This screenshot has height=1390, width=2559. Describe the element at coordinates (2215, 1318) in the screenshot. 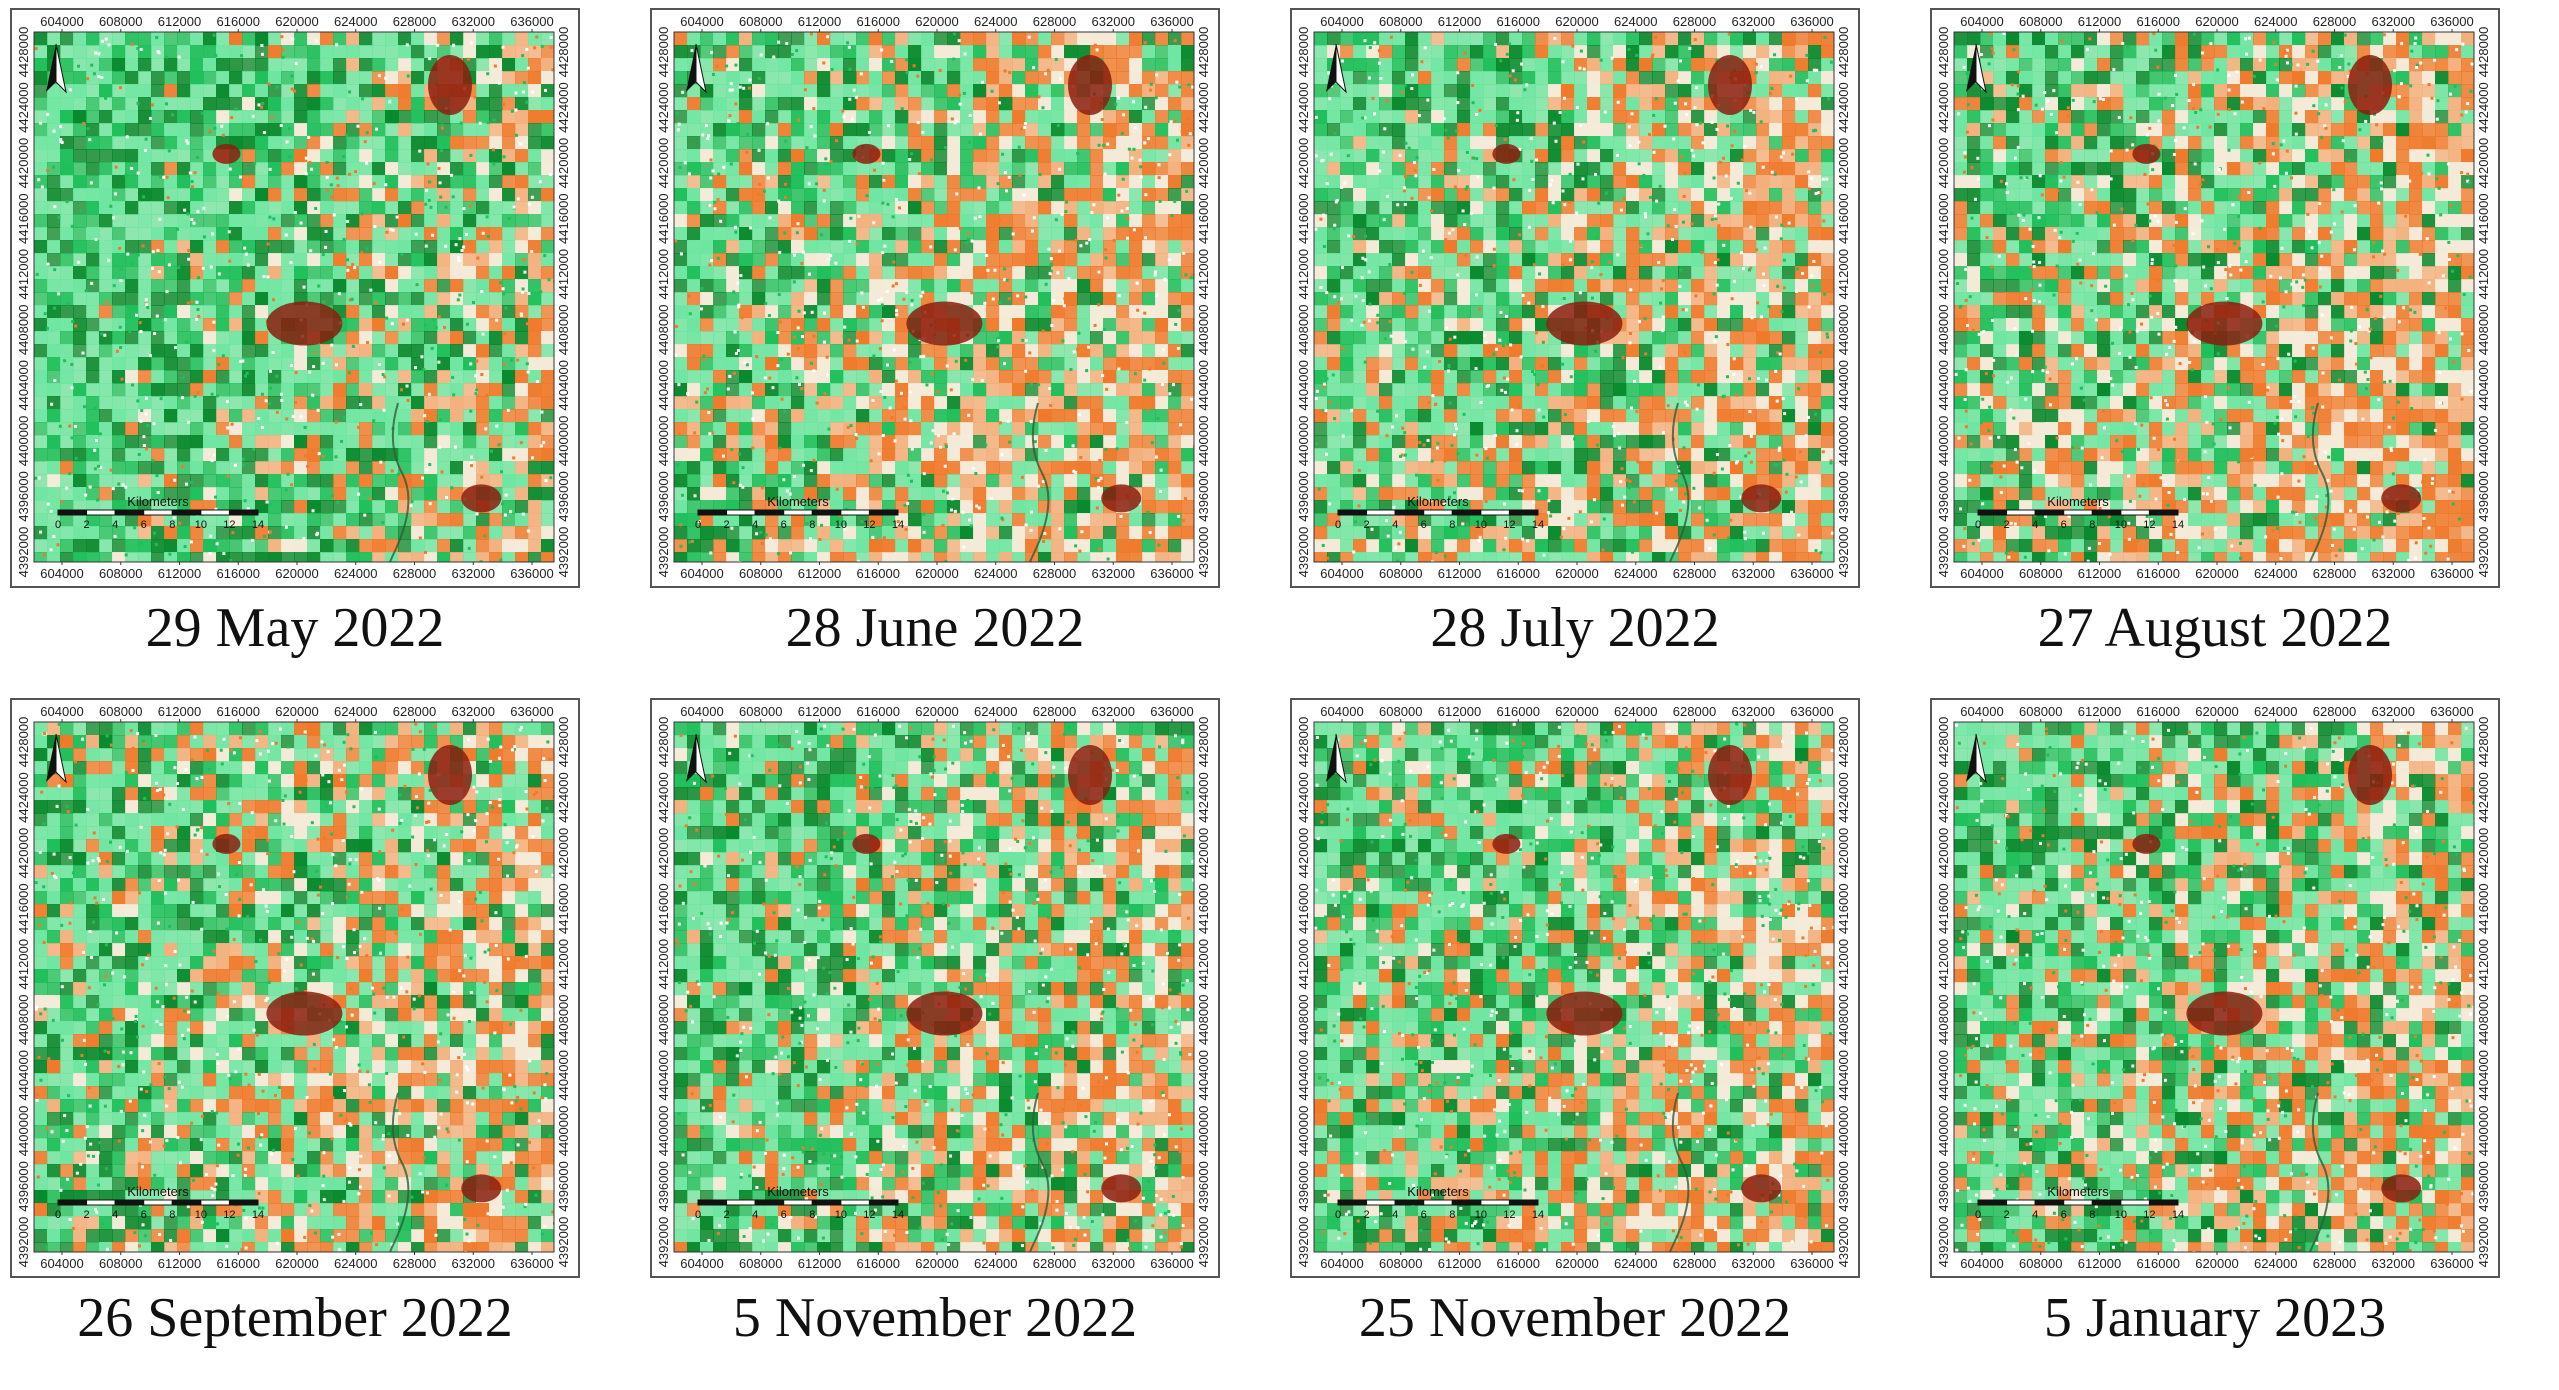

I see `map-caption: 5 January 2023` at that location.